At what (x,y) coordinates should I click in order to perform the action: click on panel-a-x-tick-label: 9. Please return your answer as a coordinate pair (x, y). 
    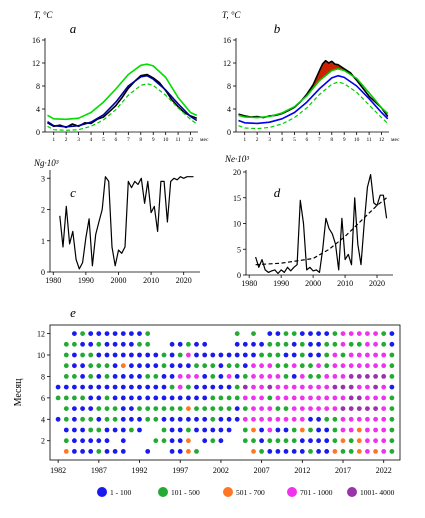
    Looking at the image, I should click on (153, 140).